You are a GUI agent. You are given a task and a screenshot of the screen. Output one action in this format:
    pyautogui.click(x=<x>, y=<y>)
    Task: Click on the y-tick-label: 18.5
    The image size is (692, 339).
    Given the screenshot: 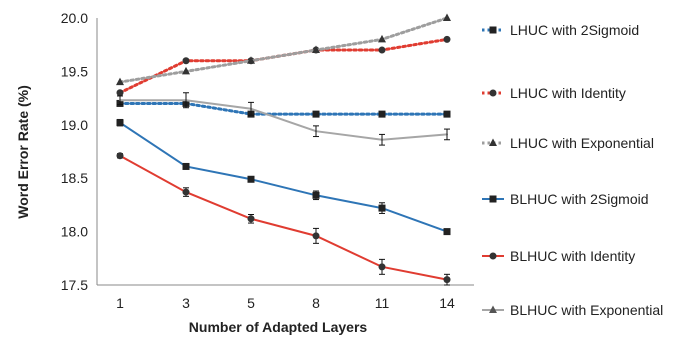 What is the action you would take?
    pyautogui.click(x=74, y=178)
    